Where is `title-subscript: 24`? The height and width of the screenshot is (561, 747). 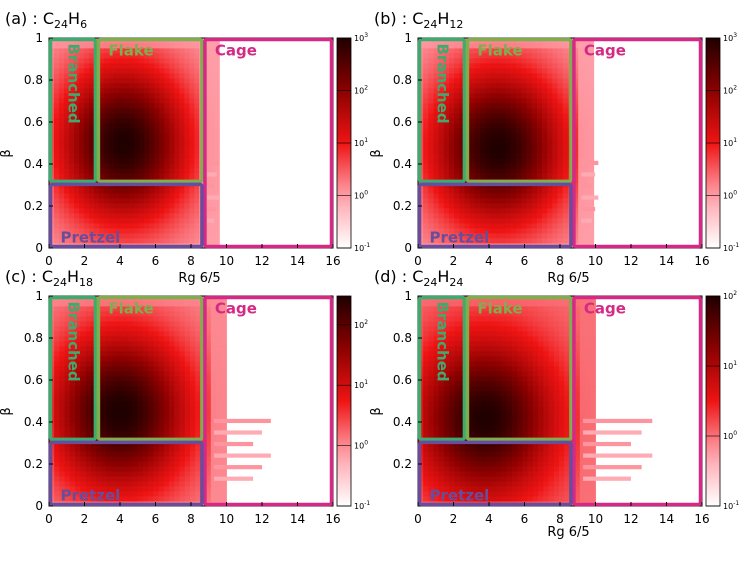
title-subscript: 24 is located at coordinates (60, 282).